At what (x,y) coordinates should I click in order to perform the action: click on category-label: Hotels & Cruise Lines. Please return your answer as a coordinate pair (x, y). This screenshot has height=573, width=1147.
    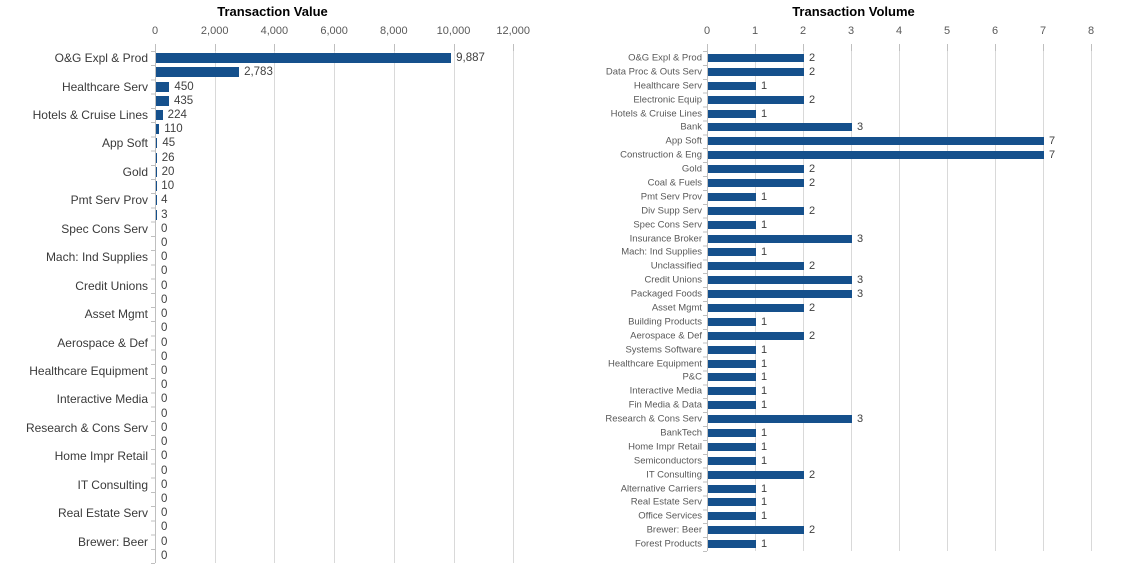
    Looking at the image, I should click on (656, 113).